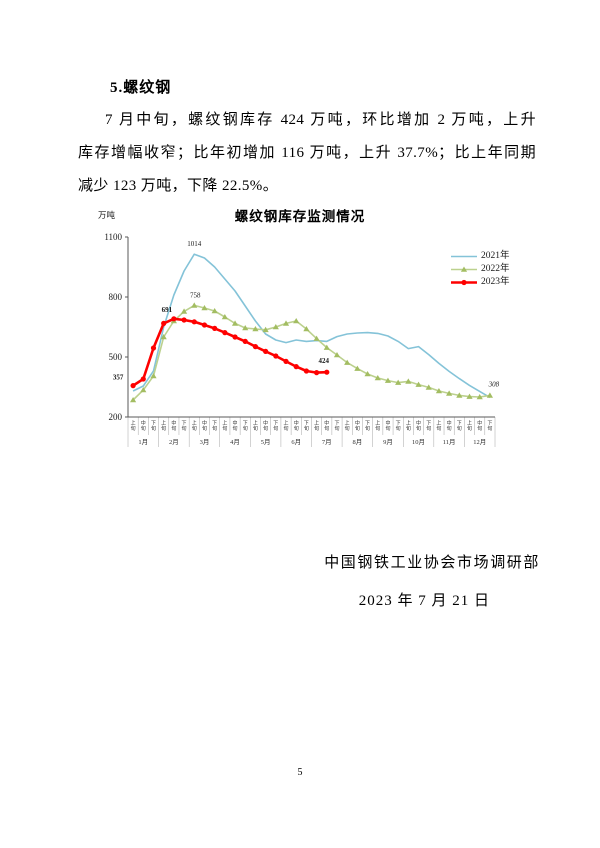  I want to click on month-label: 2月, so click(174, 442).